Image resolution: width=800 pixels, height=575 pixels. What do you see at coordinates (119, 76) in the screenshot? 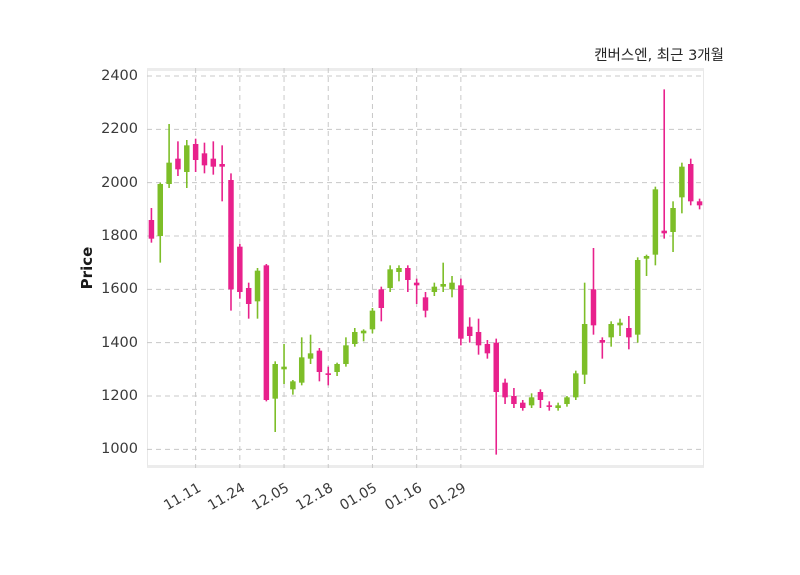
I see `y-tick-label: 2400` at bounding box center [119, 76].